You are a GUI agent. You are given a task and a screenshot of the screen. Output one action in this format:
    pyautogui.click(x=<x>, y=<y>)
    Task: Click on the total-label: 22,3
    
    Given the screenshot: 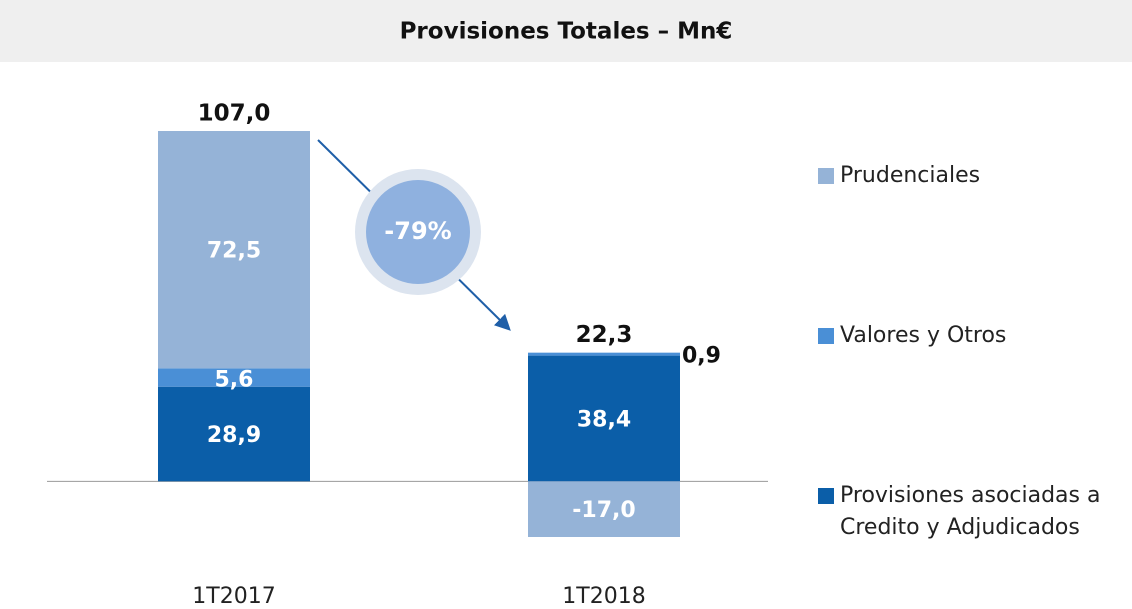 What is the action you would take?
    pyautogui.click(x=604, y=335)
    